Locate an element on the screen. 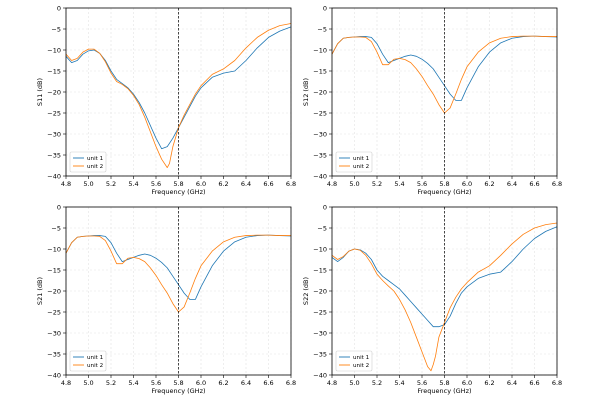 Image resolution: width=600 pixels, height=400 pixels. y-axis-label: S22 (dB) is located at coordinates (306, 291).